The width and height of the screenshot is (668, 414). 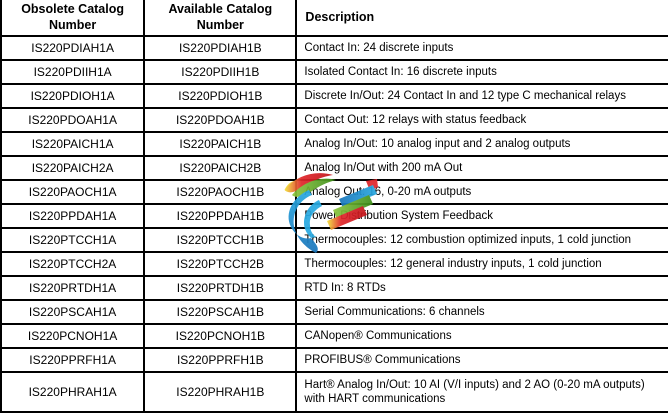 What do you see at coordinates (482, 360) in the screenshot?
I see `description-cell: PROFIBUS® Communications` at bounding box center [482, 360].